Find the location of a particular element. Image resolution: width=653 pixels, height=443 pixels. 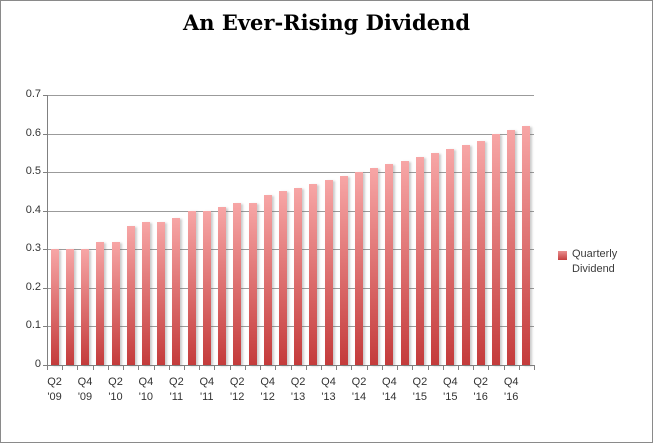

x-axis-label: Q4'12 is located at coordinates (268, 389).